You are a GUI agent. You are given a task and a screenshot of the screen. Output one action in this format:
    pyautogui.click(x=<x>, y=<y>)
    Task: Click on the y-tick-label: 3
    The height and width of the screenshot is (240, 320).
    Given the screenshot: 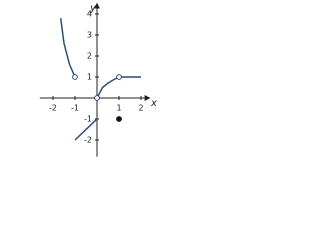 What is the action you would take?
    pyautogui.click(x=89, y=35)
    